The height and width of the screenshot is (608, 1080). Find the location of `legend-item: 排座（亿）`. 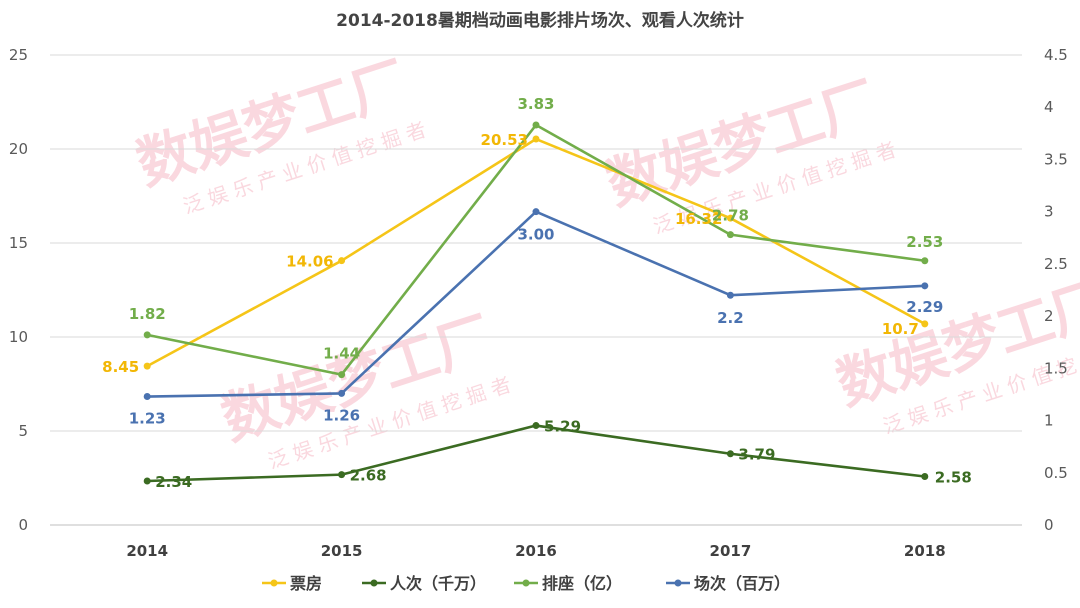

legend-item: 排座（亿） is located at coordinates (568, 583).